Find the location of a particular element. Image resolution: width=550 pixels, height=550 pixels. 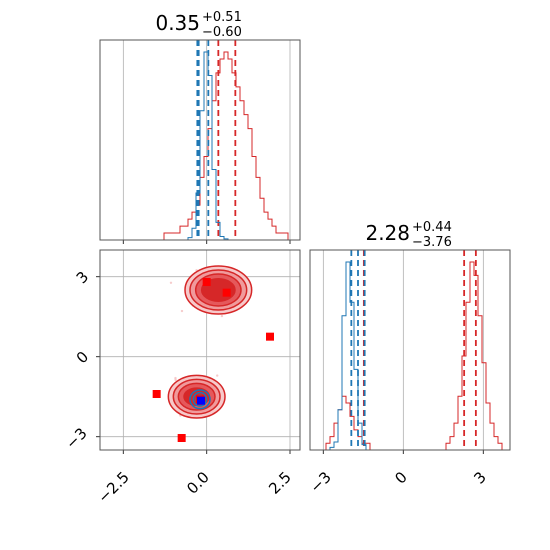

histogram-panel-bottom-right is located at coordinates (410, 351).